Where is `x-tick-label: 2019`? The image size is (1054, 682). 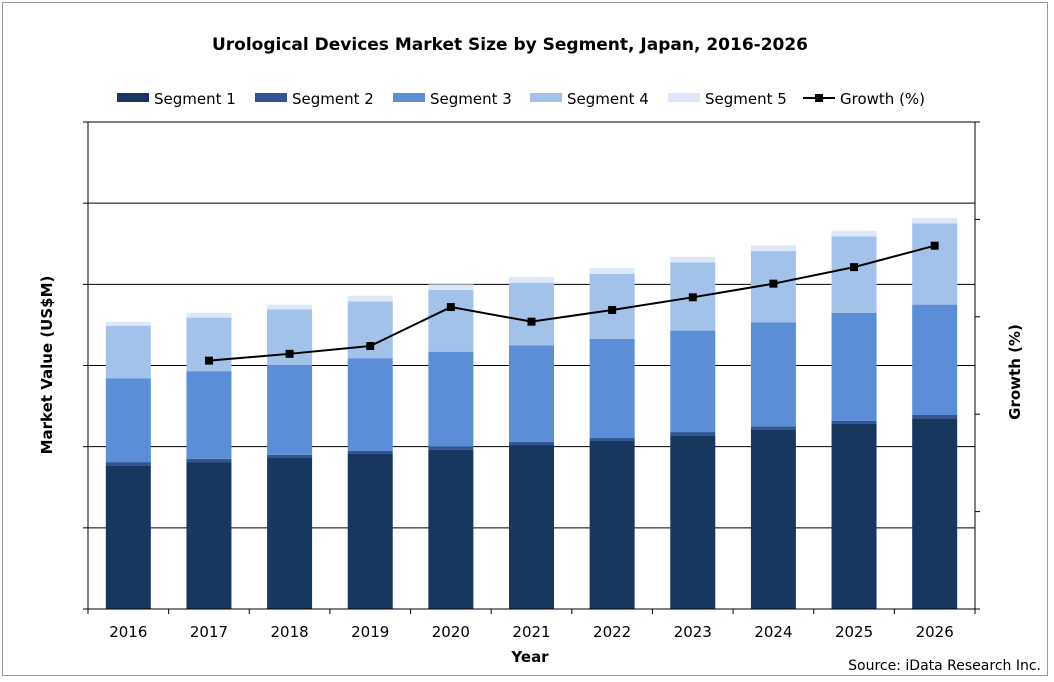 x-tick-label: 2019 is located at coordinates (370, 632).